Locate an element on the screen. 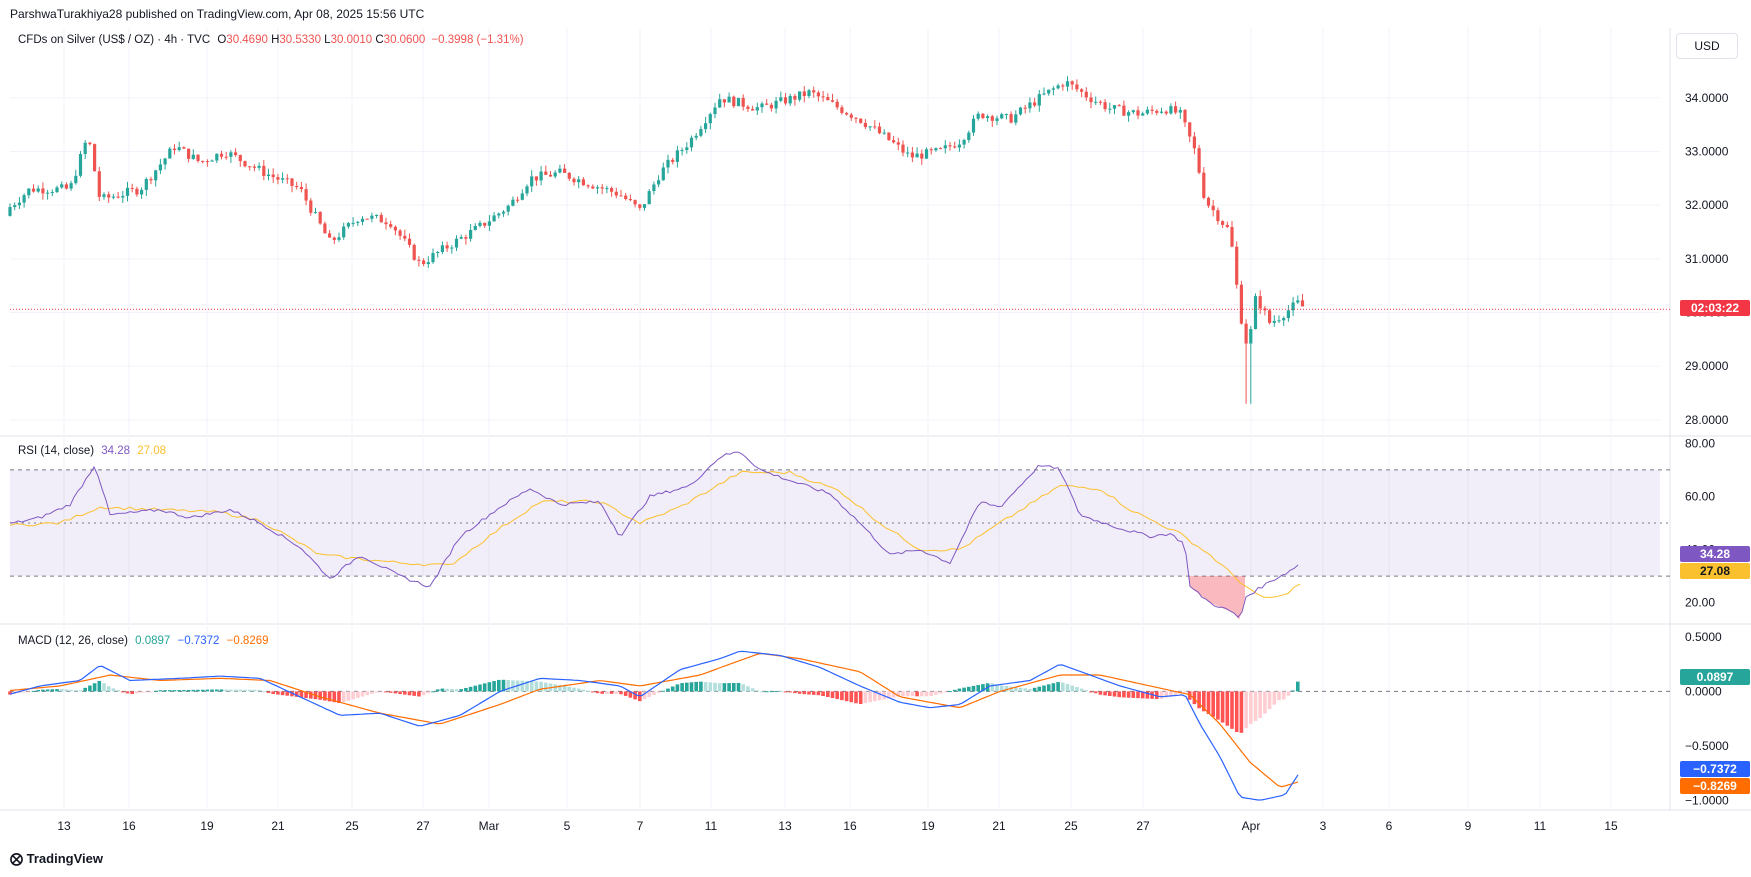  macd-line-value: −0.7372 is located at coordinates (198, 641).